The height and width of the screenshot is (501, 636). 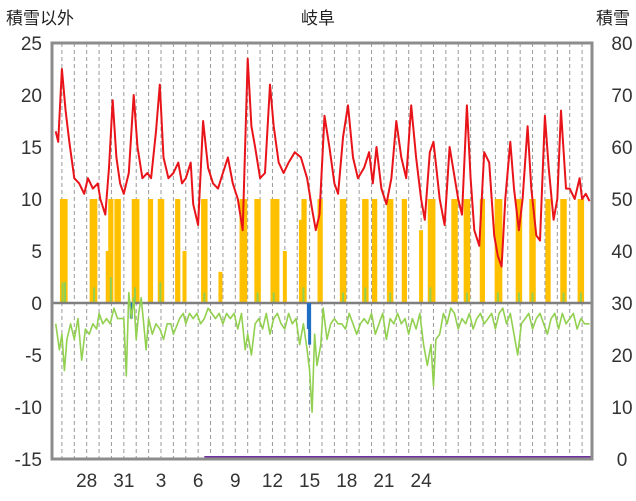 I want to click on chart-title: 岐阜, so click(x=318, y=19).